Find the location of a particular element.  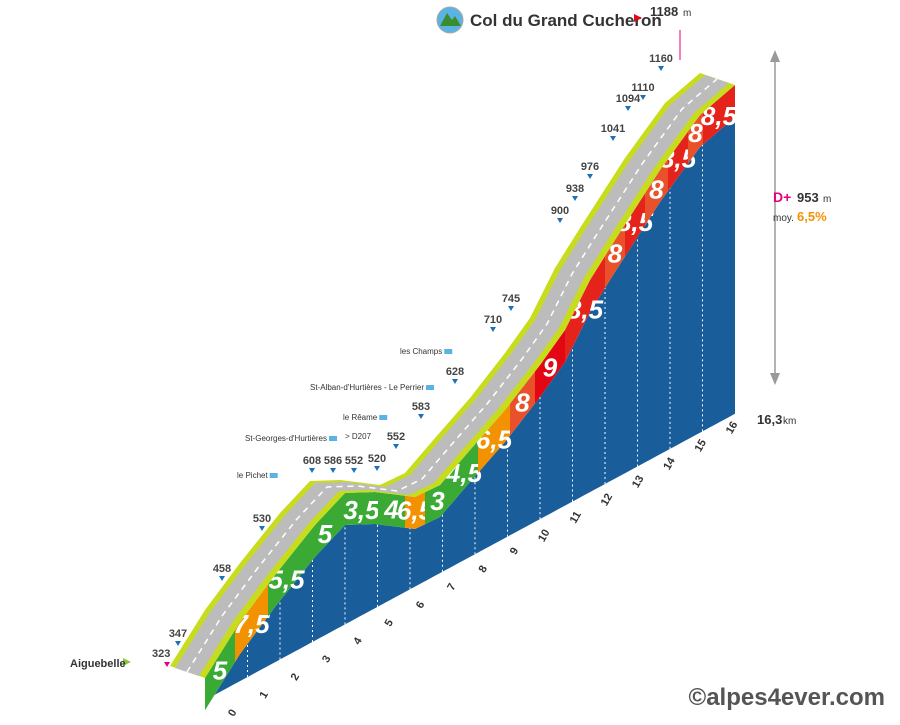

place-label: le Pichet is located at coordinates (252, 475).